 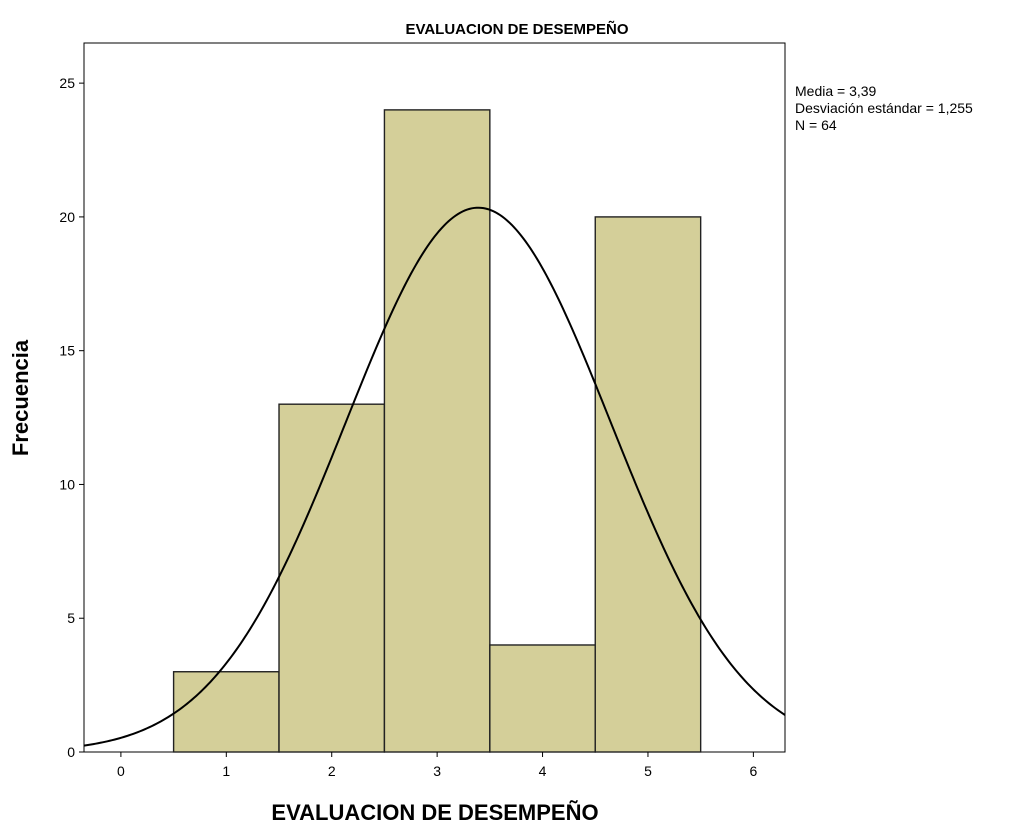 What do you see at coordinates (67, 83) in the screenshot?
I see `y-tick-label-25: 25` at bounding box center [67, 83].